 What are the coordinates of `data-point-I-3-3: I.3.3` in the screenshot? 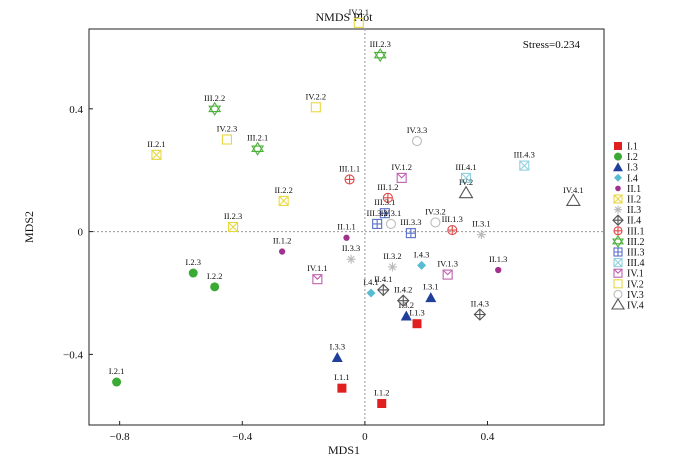 It's located at (338, 351).